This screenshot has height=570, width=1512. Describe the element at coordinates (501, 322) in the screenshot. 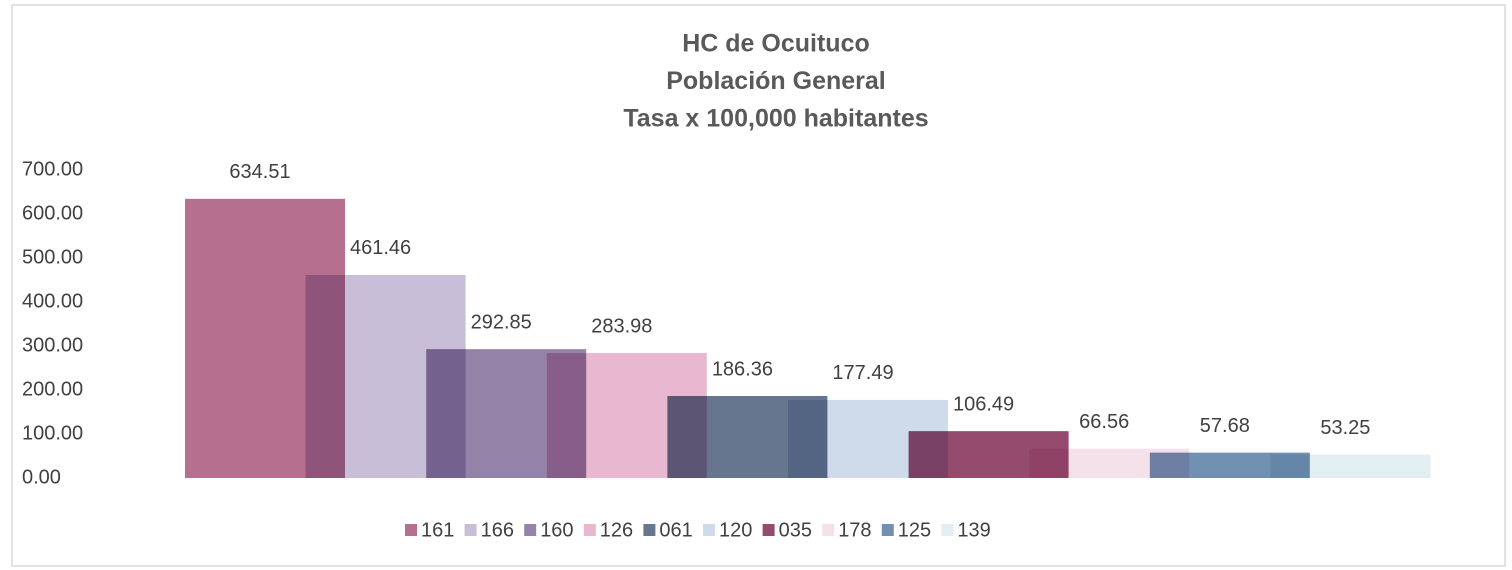

I see `data-label: 292.85` at that location.